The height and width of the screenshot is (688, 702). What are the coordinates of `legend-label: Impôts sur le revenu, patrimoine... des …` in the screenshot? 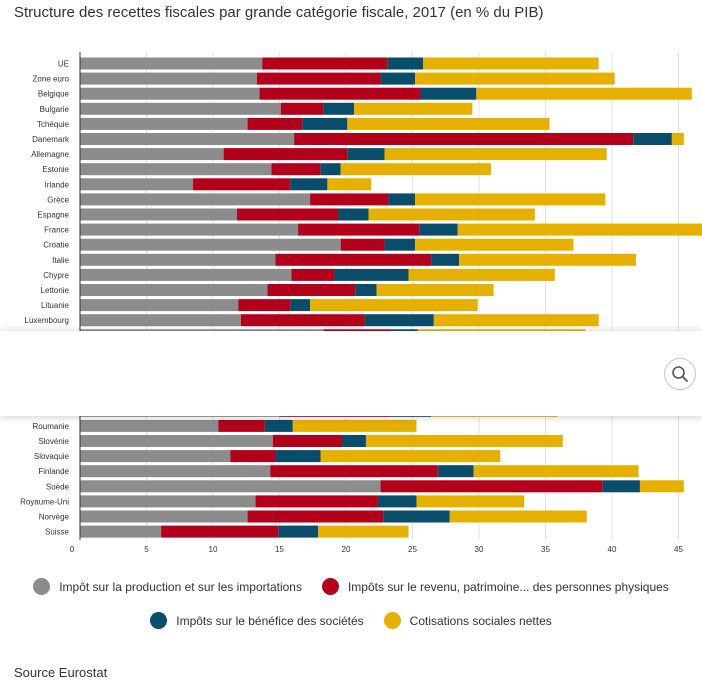 It's located at (508, 586).